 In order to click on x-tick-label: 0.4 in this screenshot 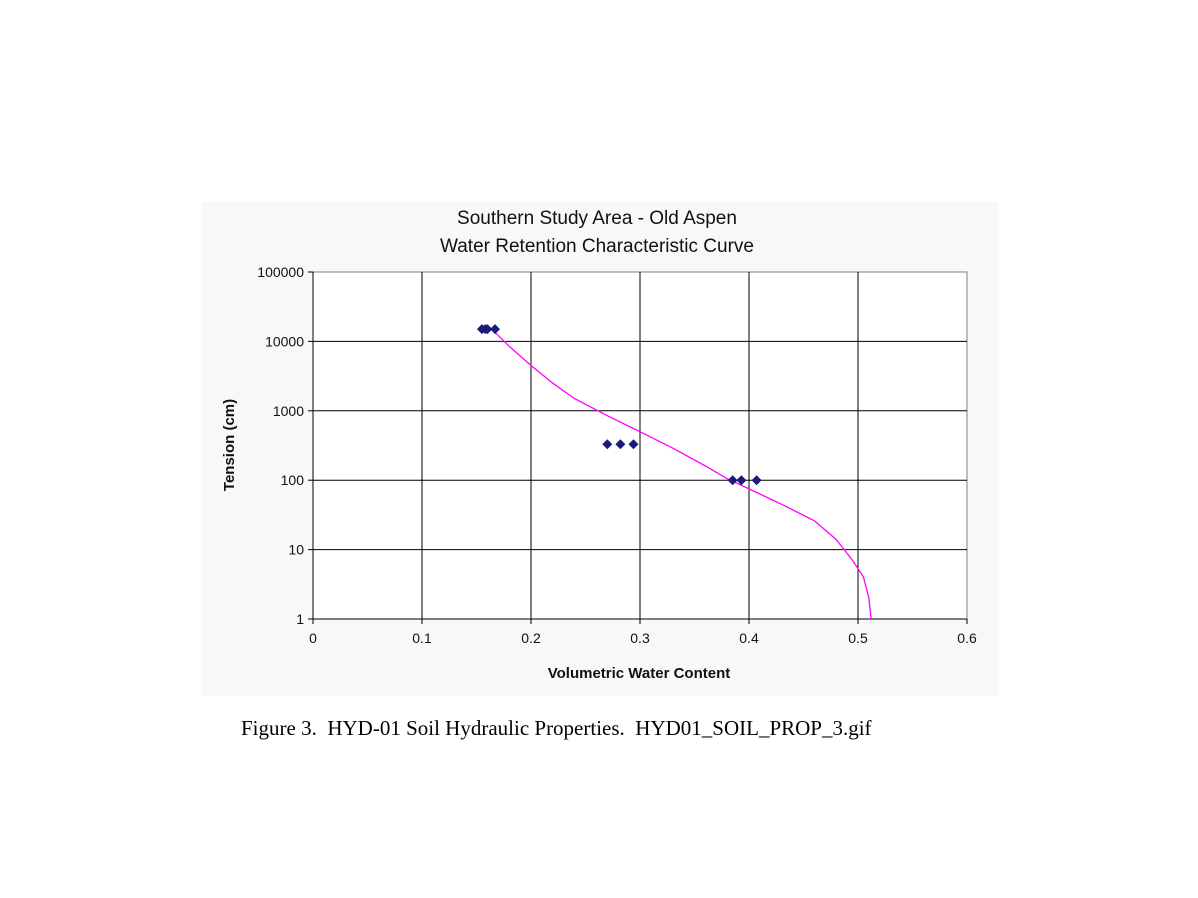, I will do `click(749, 638)`.